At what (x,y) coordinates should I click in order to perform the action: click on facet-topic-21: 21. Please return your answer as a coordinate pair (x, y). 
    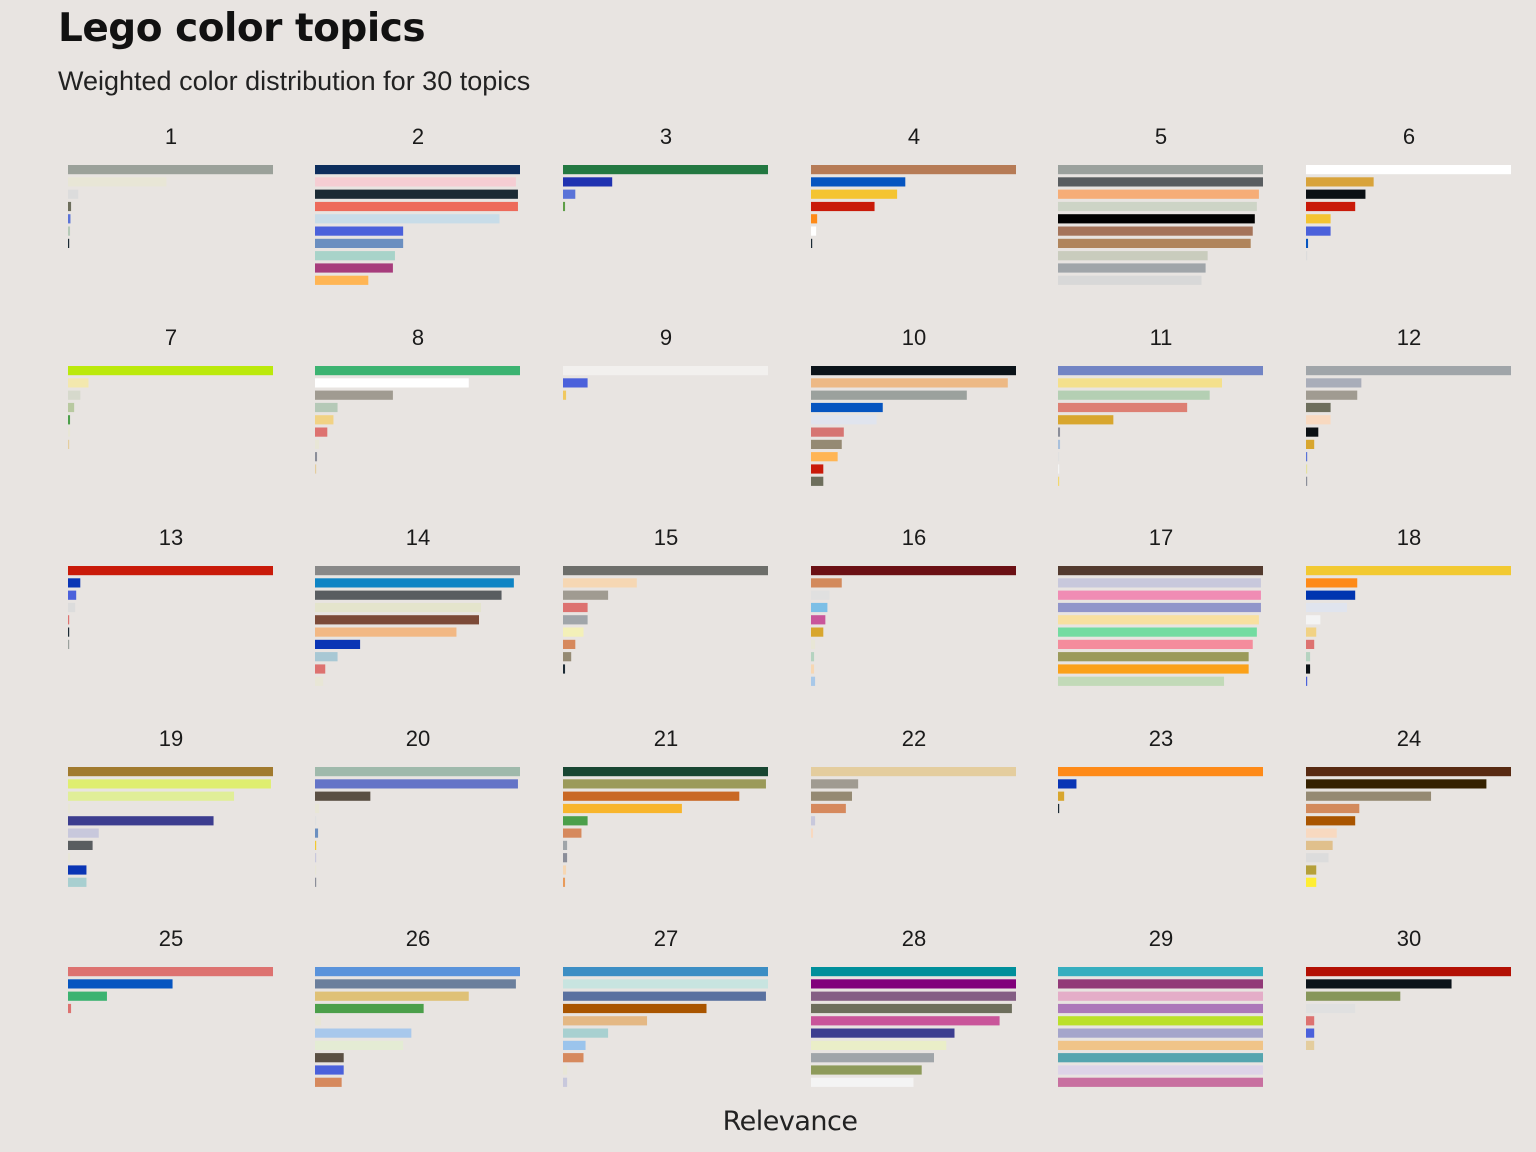
    Looking at the image, I should click on (665, 806).